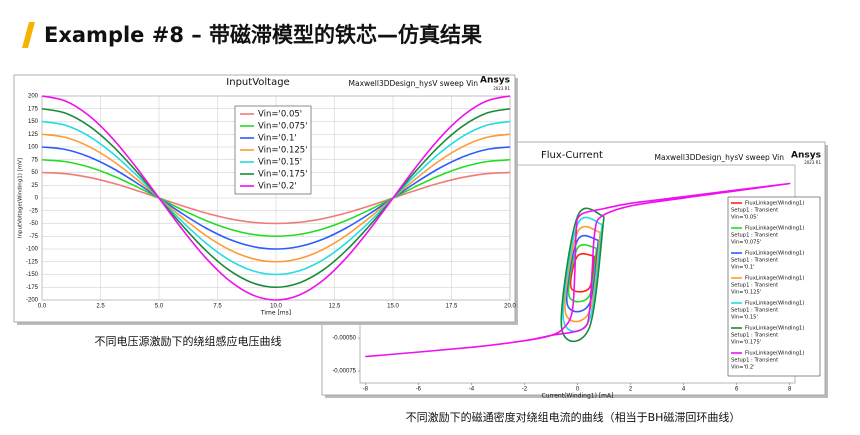  Describe the element at coordinates (525, 390) in the screenshot. I see `x-tick-label: -2` at that location.